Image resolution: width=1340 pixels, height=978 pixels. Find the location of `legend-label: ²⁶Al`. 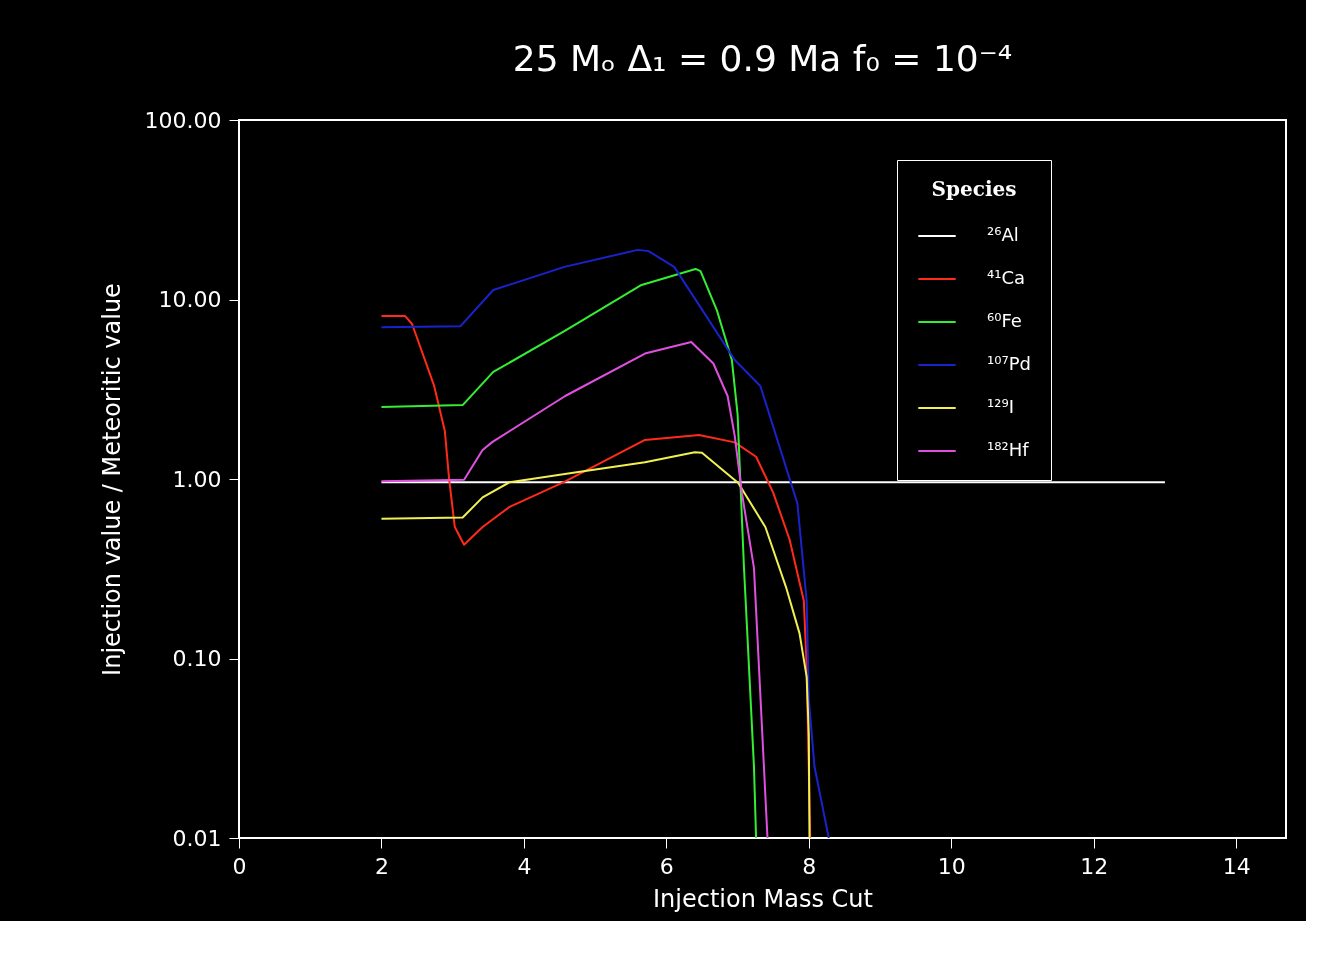

legend-label: ²⁶Al is located at coordinates (1003, 234).